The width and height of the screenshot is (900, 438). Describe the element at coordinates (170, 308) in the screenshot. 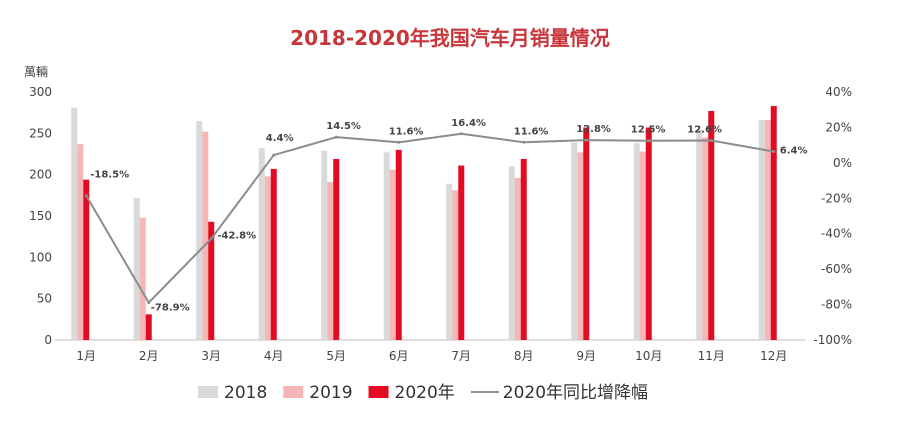

I see `growth-label: -78.9%` at that location.